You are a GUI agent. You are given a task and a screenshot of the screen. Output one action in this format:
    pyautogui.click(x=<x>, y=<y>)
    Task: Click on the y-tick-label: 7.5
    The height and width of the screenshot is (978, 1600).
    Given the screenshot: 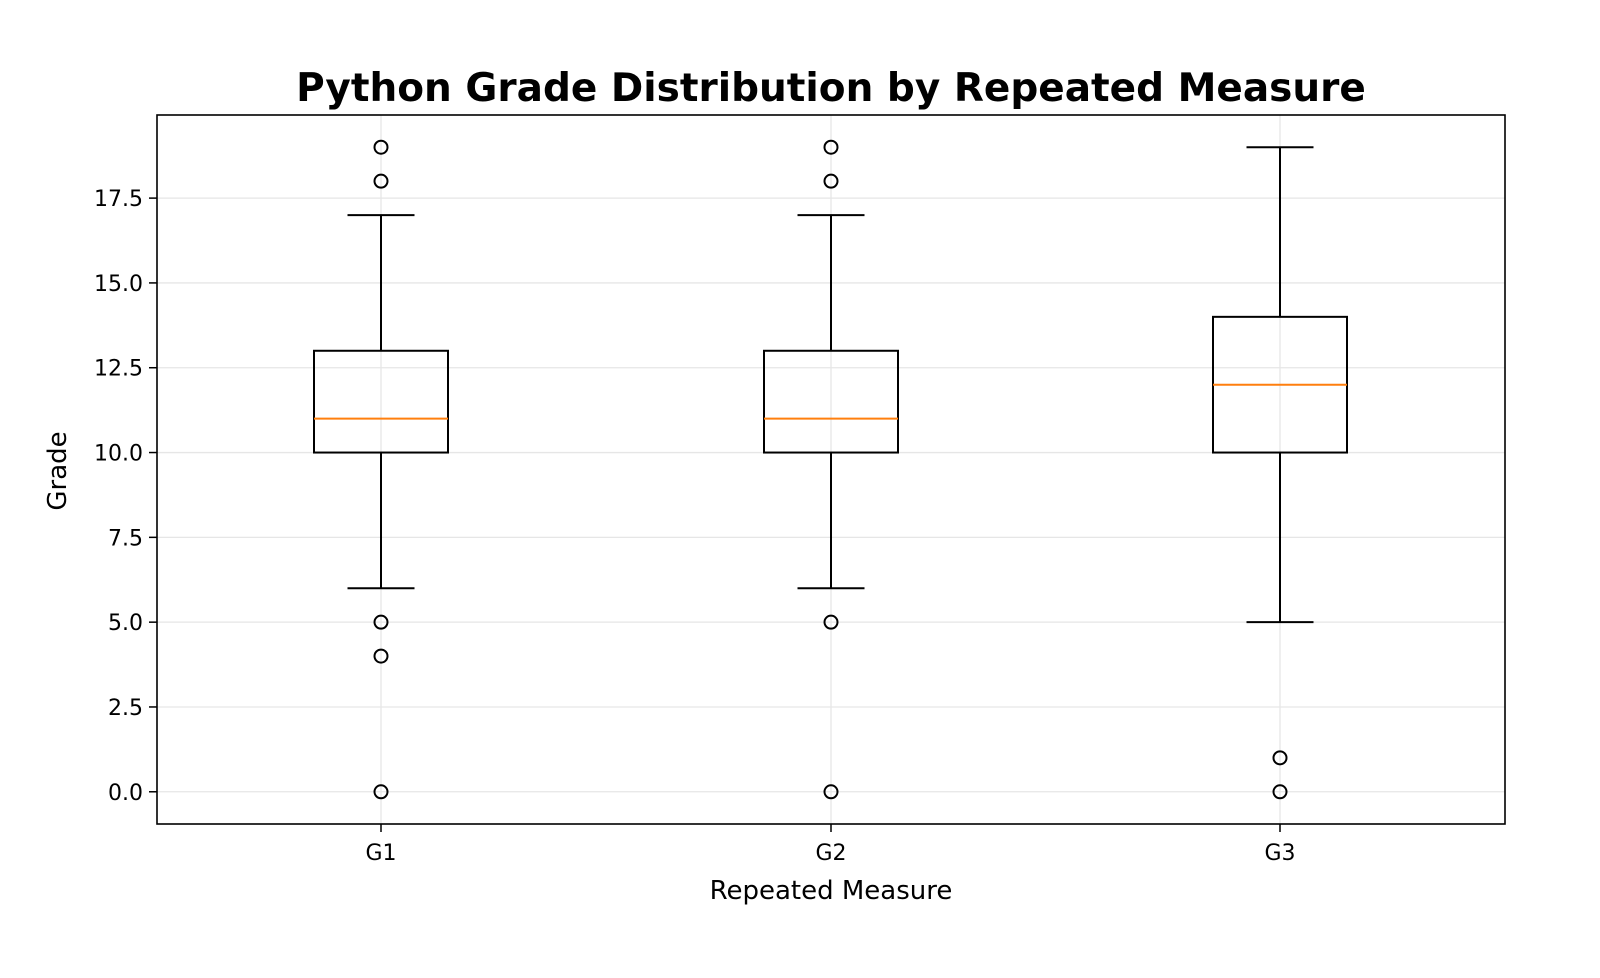 What is the action you would take?
    pyautogui.click(x=125, y=538)
    